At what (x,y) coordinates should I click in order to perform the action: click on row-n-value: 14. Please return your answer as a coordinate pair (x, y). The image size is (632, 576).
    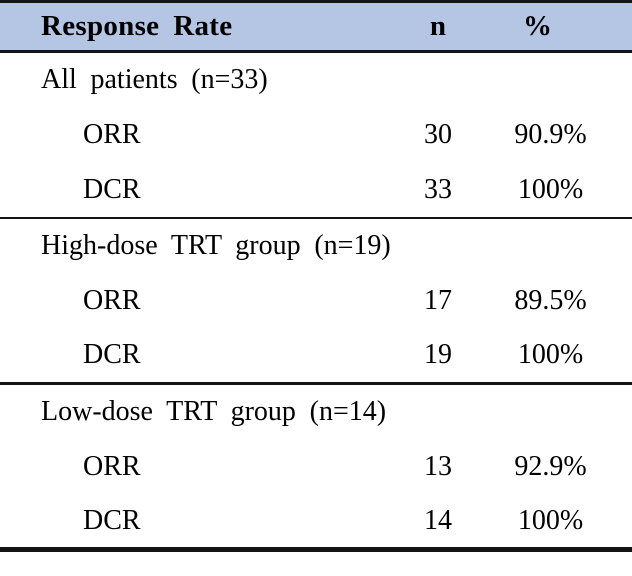
    Looking at the image, I should click on (438, 520).